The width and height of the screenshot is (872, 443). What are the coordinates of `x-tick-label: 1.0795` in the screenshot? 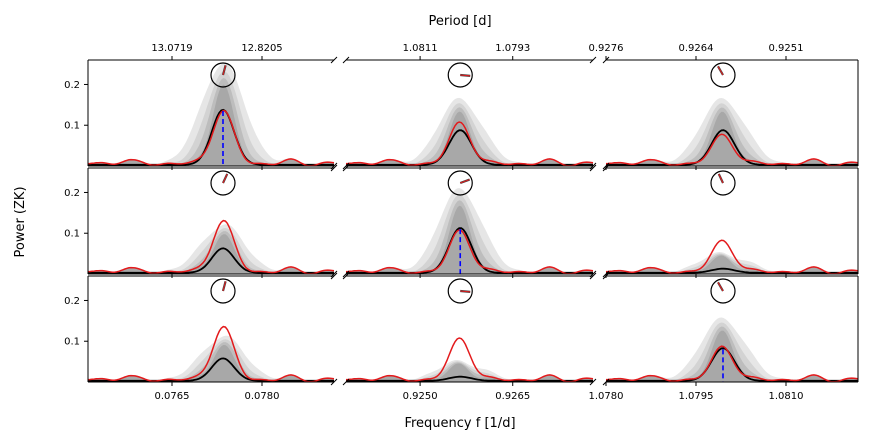 It's located at (696, 396).